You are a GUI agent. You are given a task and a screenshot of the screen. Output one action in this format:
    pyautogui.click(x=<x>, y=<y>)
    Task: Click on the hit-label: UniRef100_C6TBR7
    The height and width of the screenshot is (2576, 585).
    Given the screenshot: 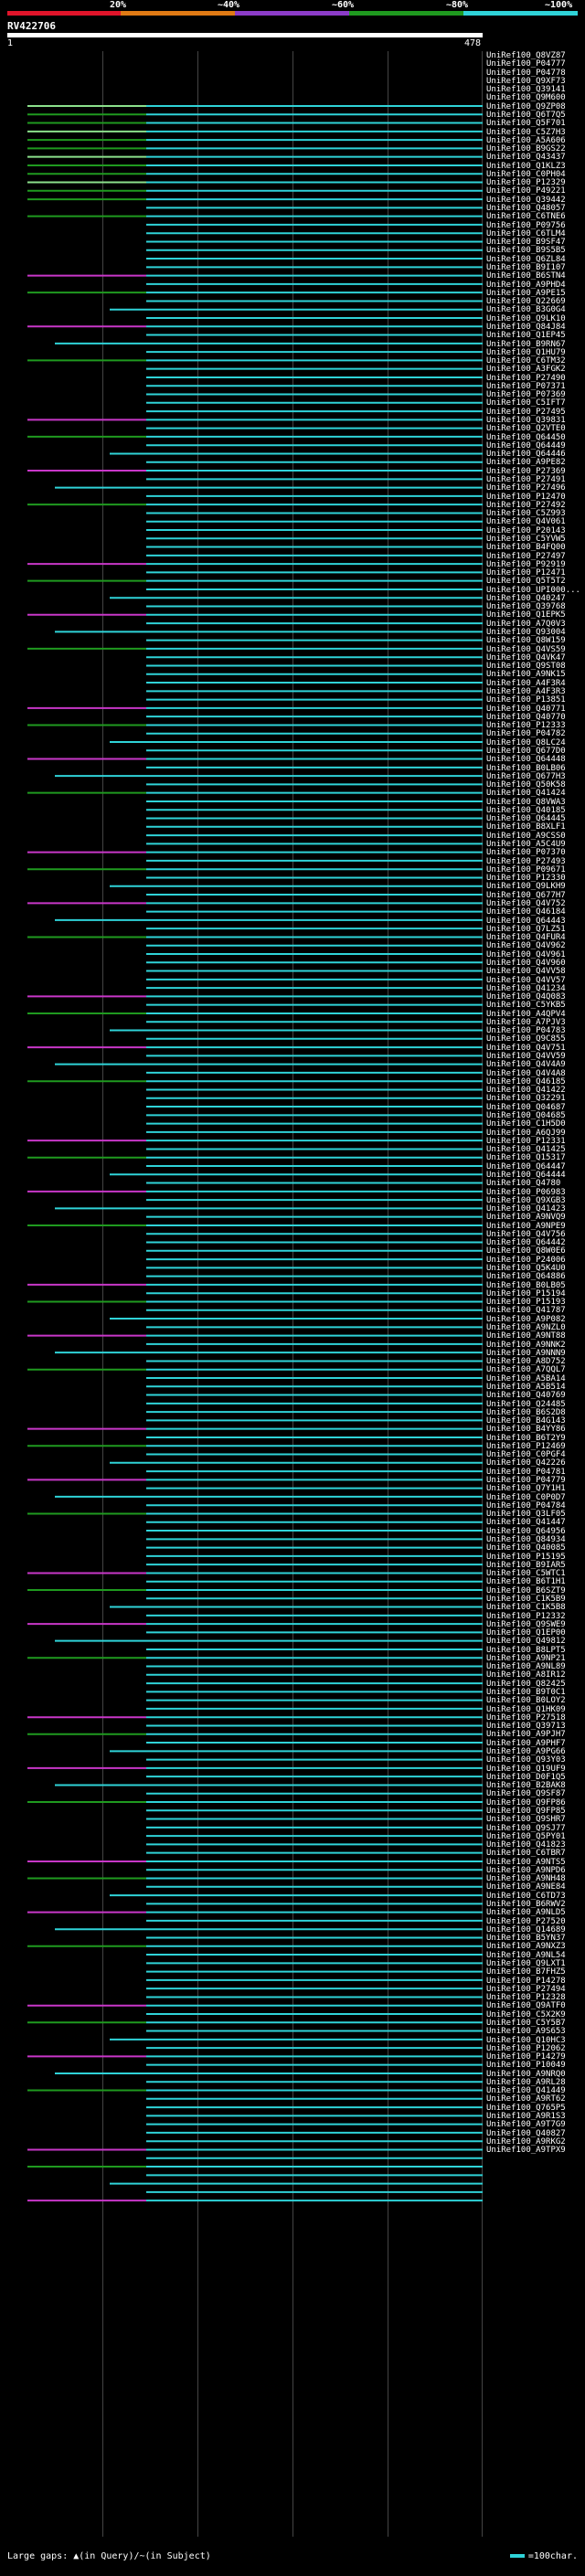 What is the action you would take?
    pyautogui.click(x=526, y=1854)
    